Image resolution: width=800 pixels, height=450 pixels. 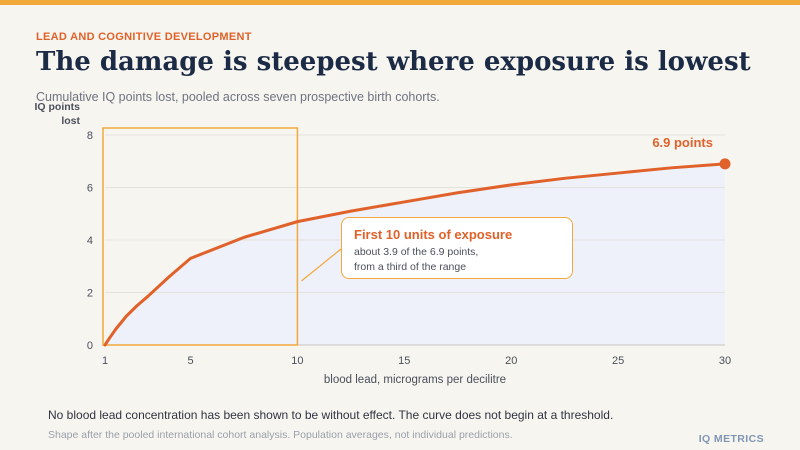 What do you see at coordinates (415, 380) in the screenshot?
I see `x-axis-label: blood lead, micrograms per decilitre` at bounding box center [415, 380].